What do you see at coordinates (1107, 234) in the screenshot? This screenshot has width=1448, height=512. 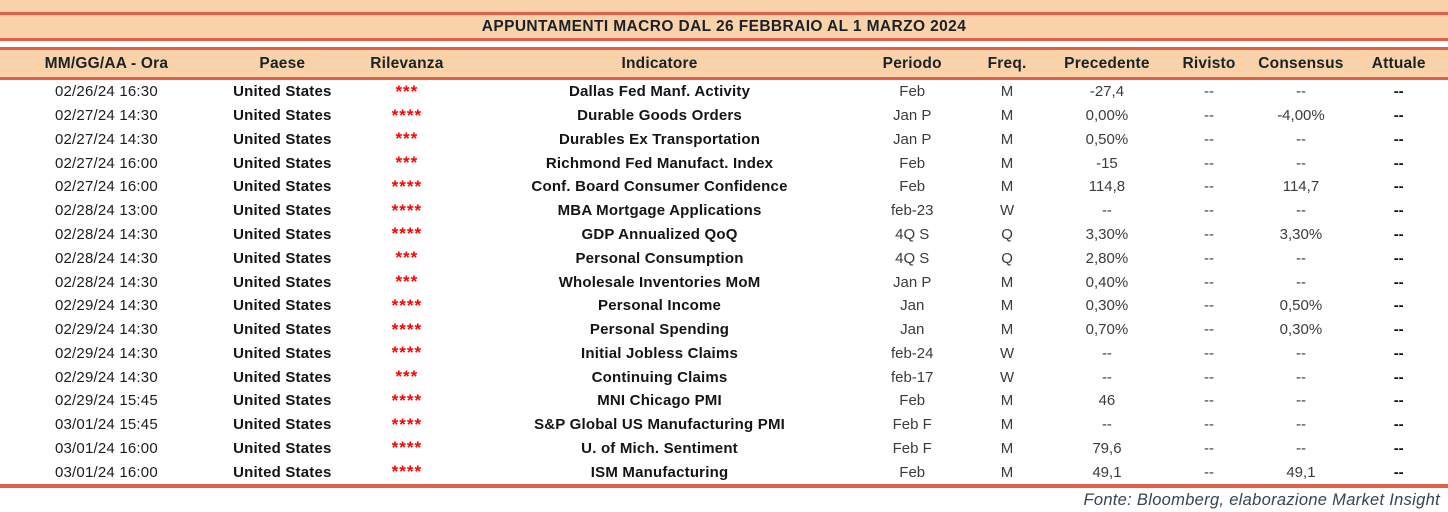 I see `cell-previous: 3,30%` at bounding box center [1107, 234].